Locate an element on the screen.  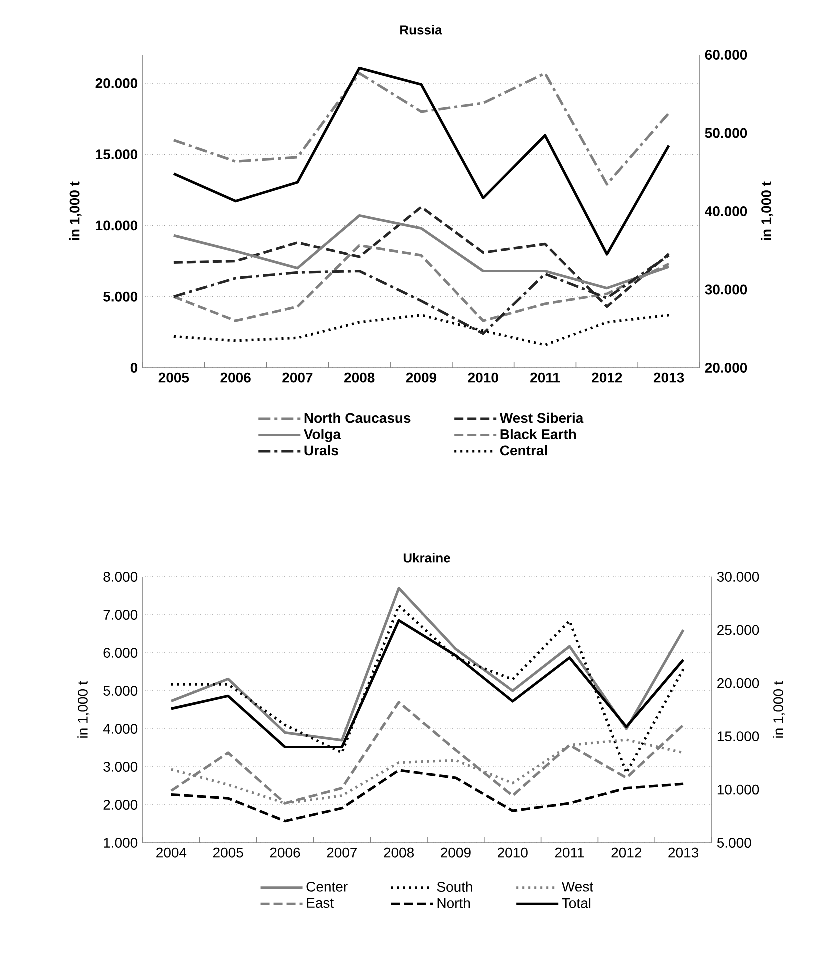
y2-tick-label: 15.000 is located at coordinates (739, 737).